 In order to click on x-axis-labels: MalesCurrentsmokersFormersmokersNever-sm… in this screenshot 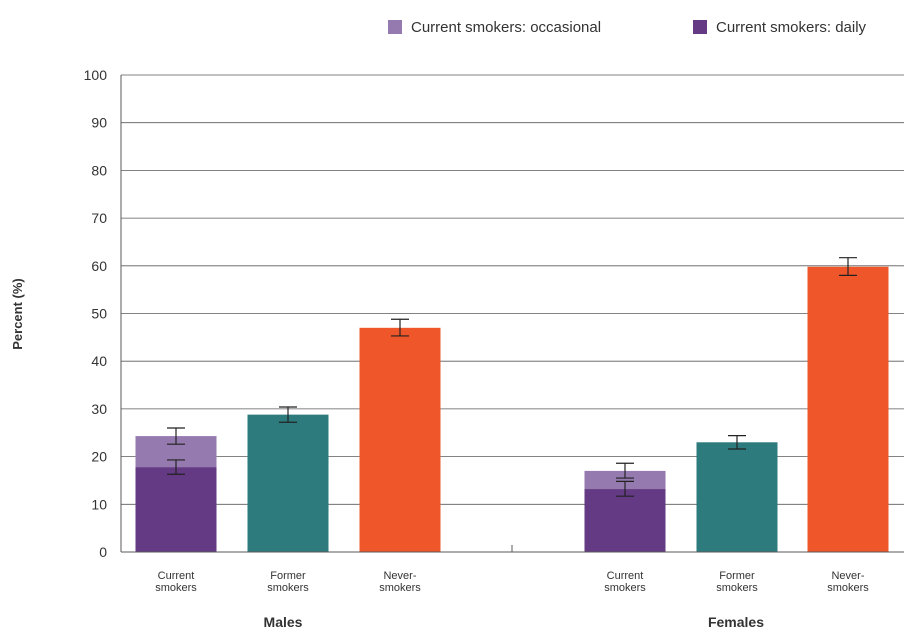, I will do `click(512, 600)`.